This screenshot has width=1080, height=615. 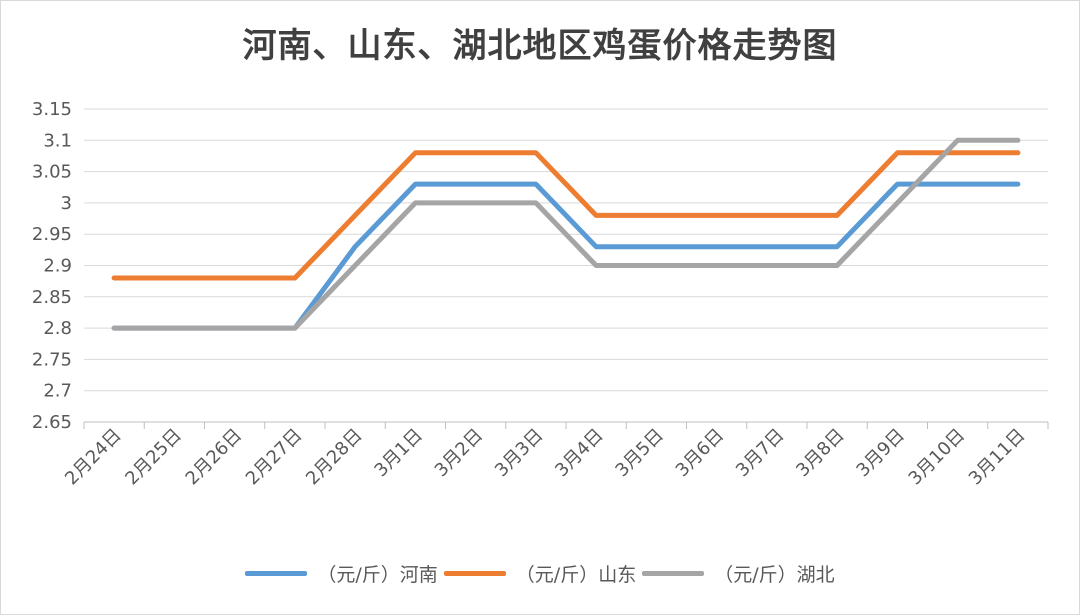 I want to click on y-tick-label: 3, so click(x=66, y=203).